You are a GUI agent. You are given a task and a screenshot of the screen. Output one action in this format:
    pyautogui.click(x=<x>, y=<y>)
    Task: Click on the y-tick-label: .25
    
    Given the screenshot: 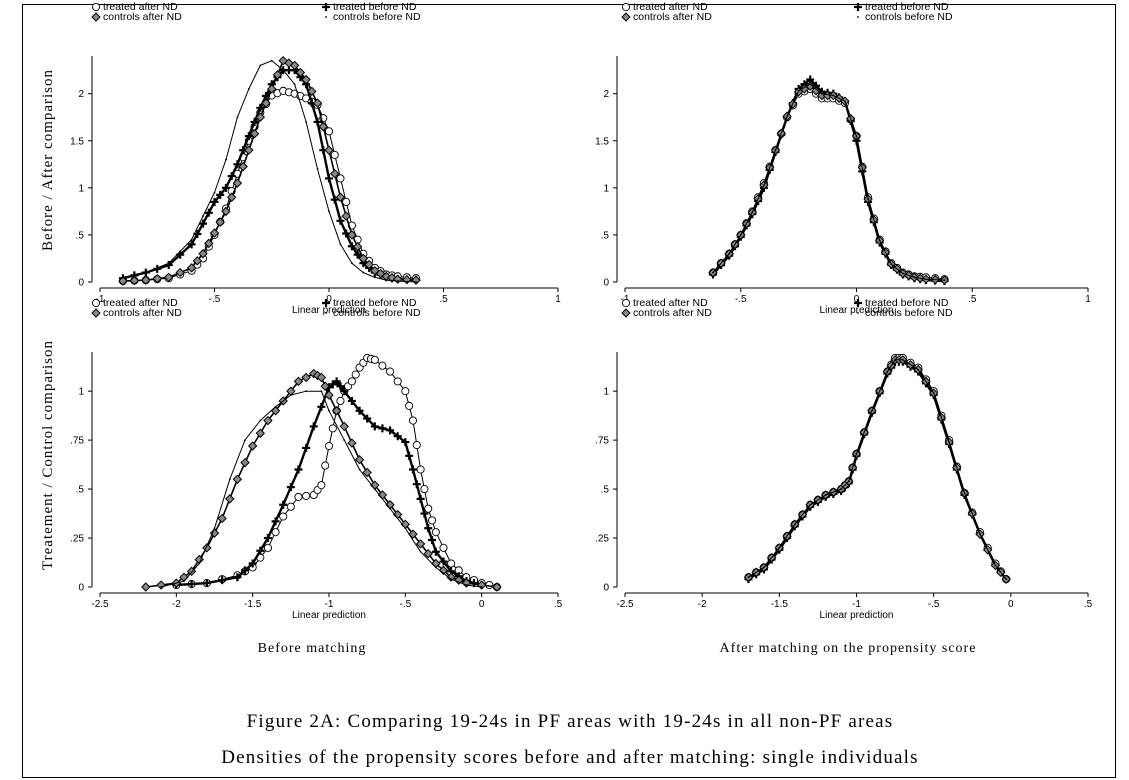 What is the action you would take?
    pyautogui.click(x=602, y=539)
    